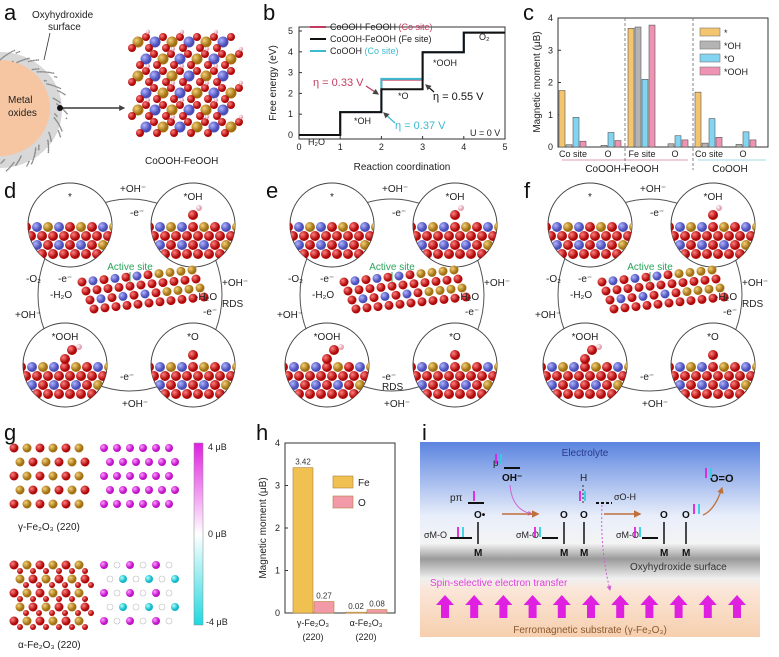 The width and height of the screenshot is (779, 657). Describe the element at coordinates (458, 97) in the screenshot. I see `eta-fe-site: η = 0.55 V` at that location.